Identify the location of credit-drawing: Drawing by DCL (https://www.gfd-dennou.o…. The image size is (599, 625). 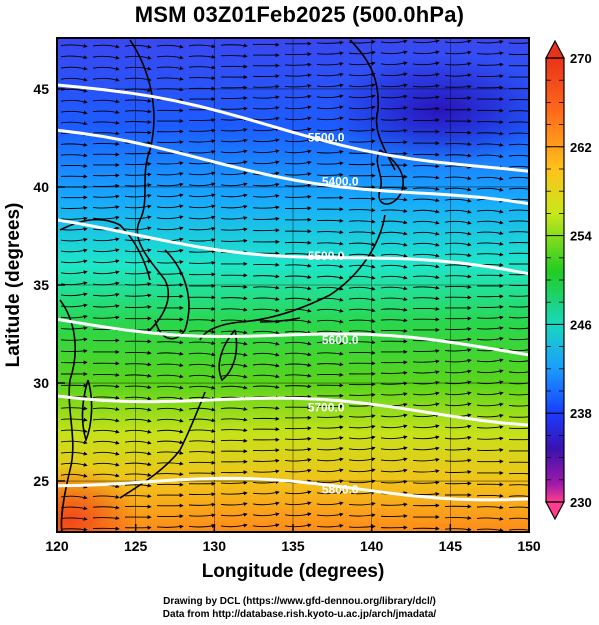
(299, 601).